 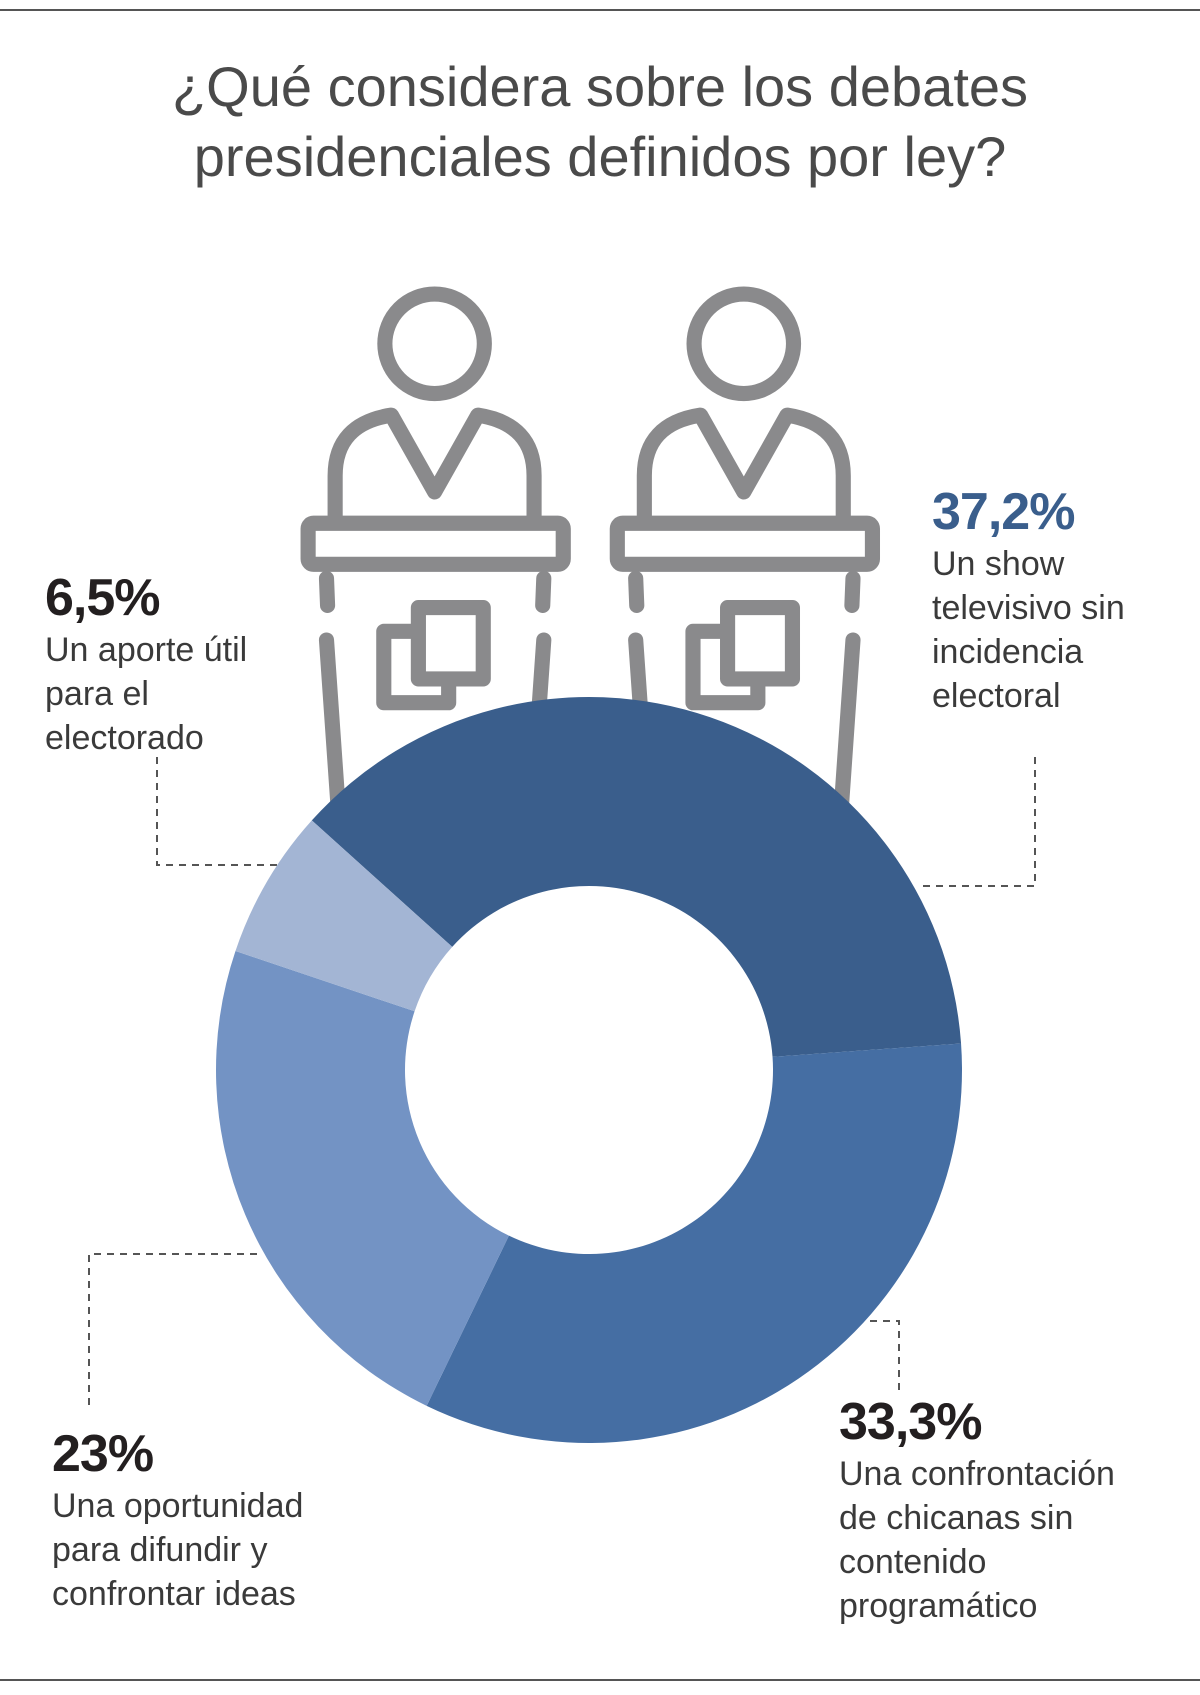 What do you see at coordinates (103, 1454) in the screenshot?
I see `value-label: 23%` at bounding box center [103, 1454].